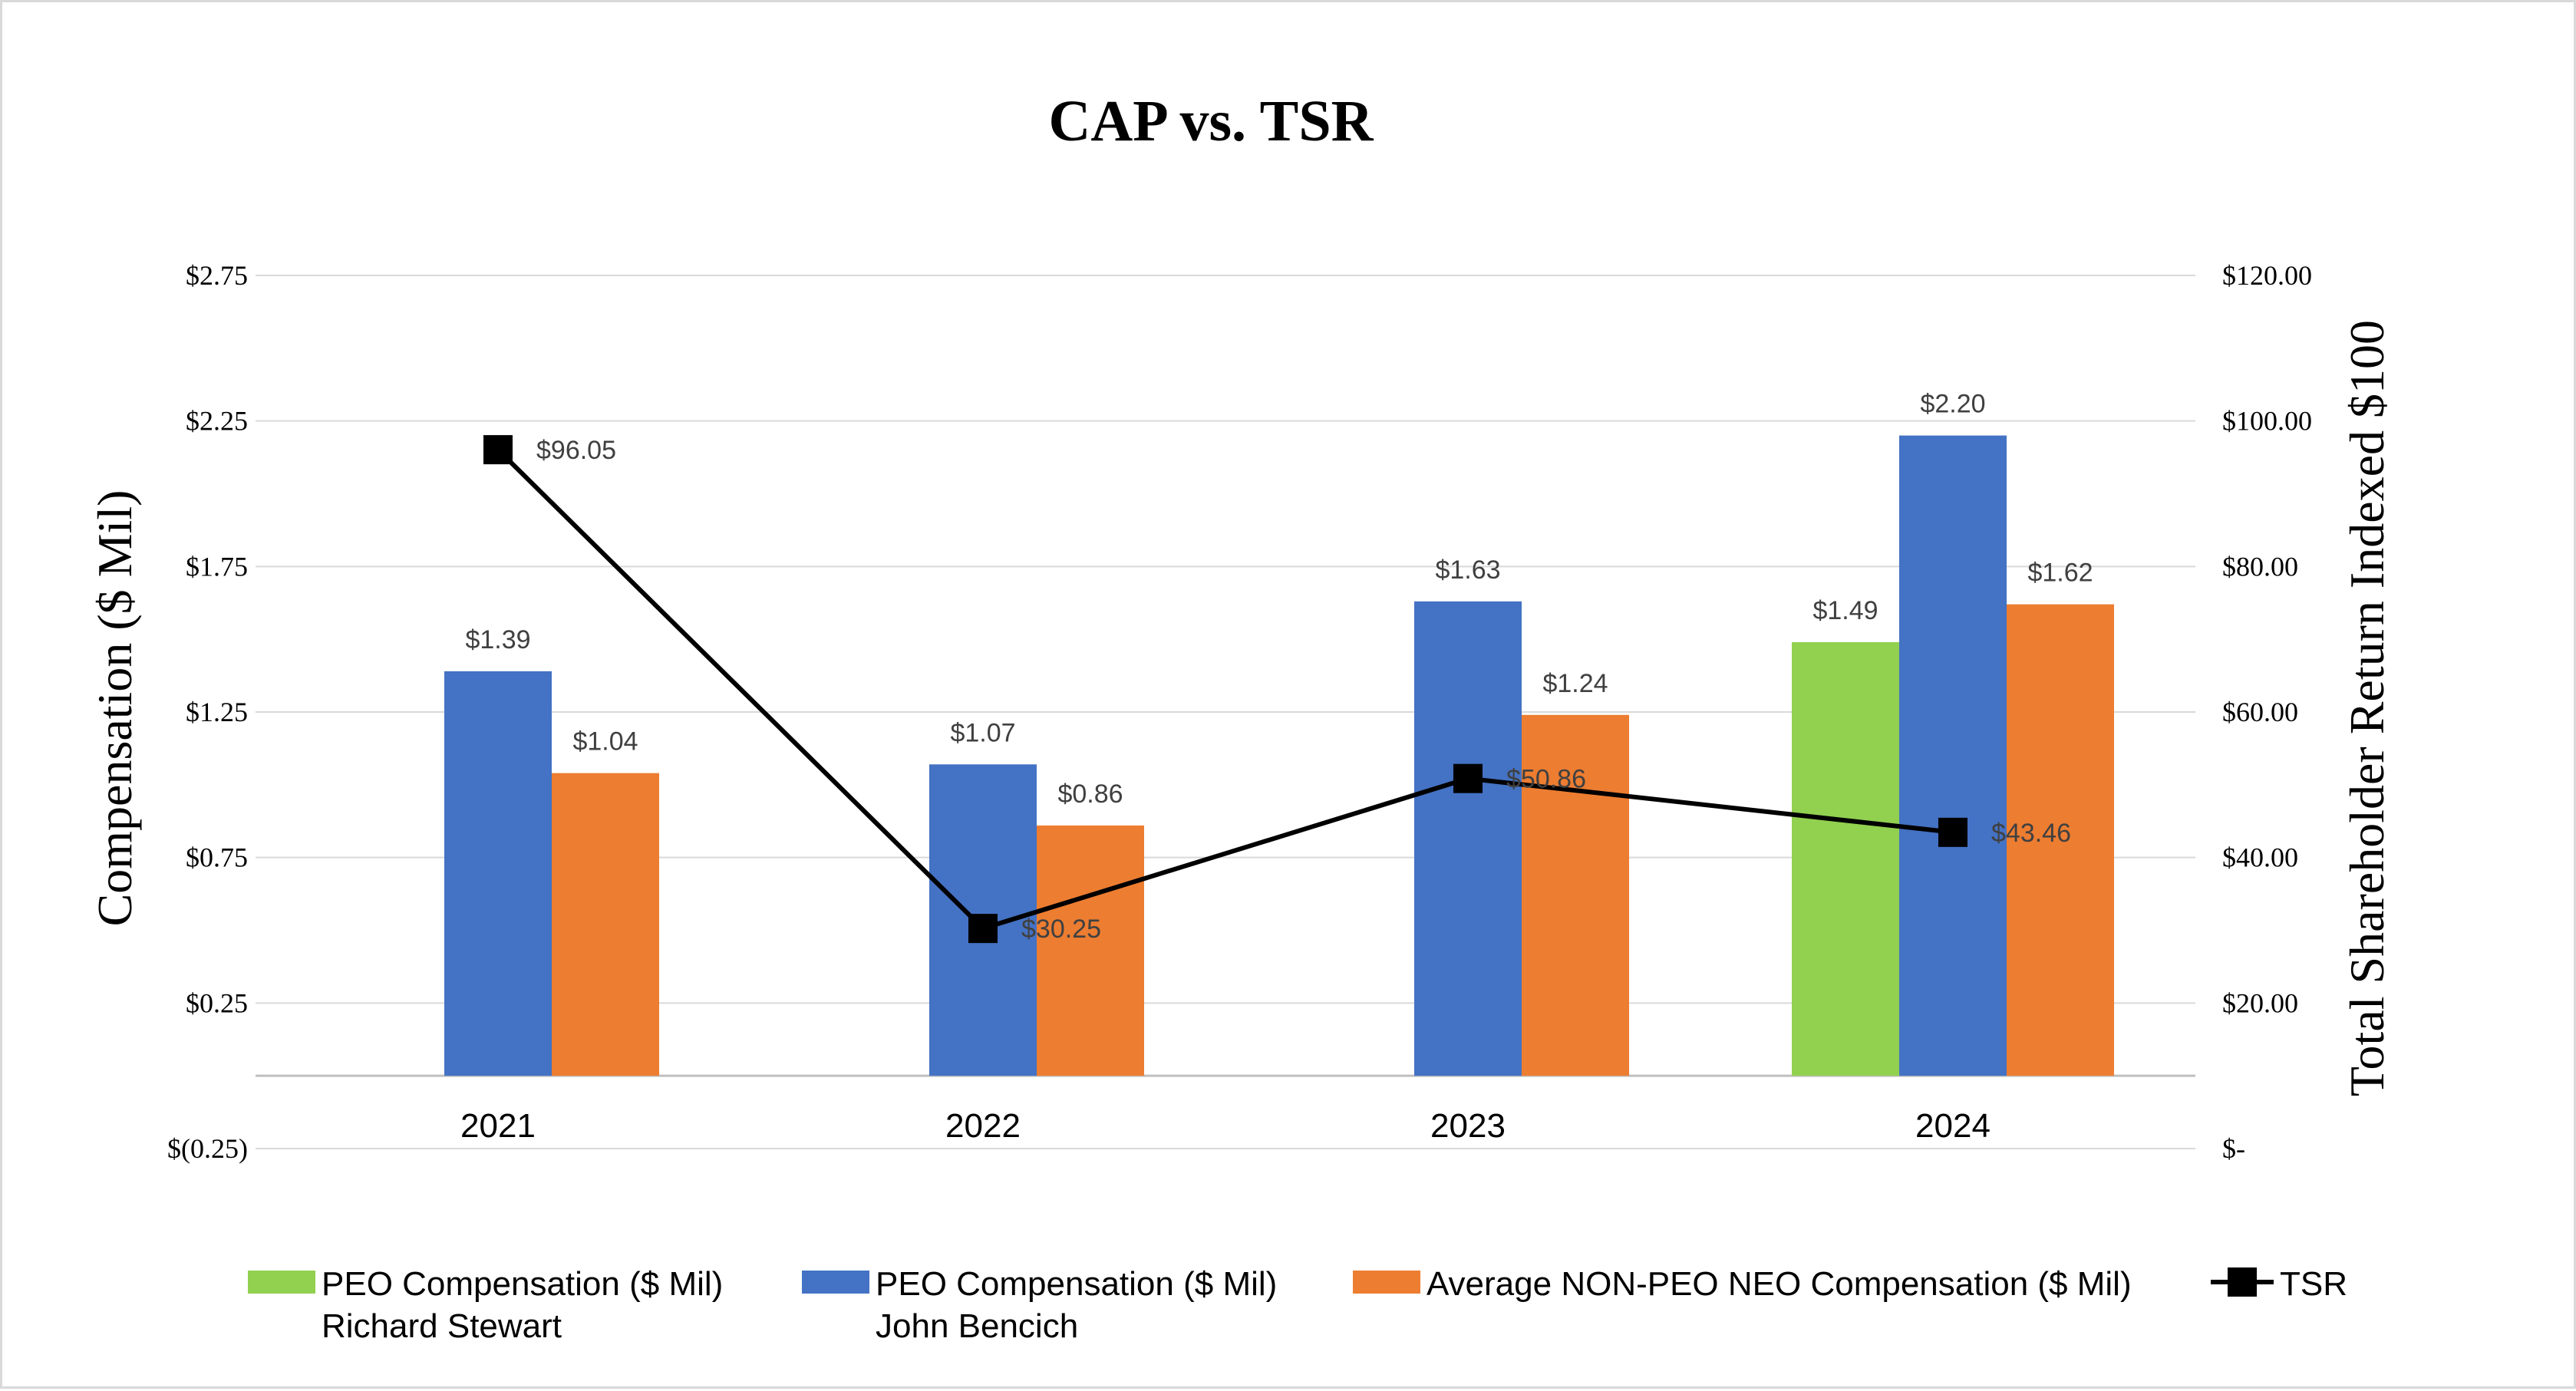 Image resolution: width=2576 pixels, height=1391 pixels. Describe the element at coordinates (217, 712) in the screenshot. I see `y-tick-label: $1.25` at that location.